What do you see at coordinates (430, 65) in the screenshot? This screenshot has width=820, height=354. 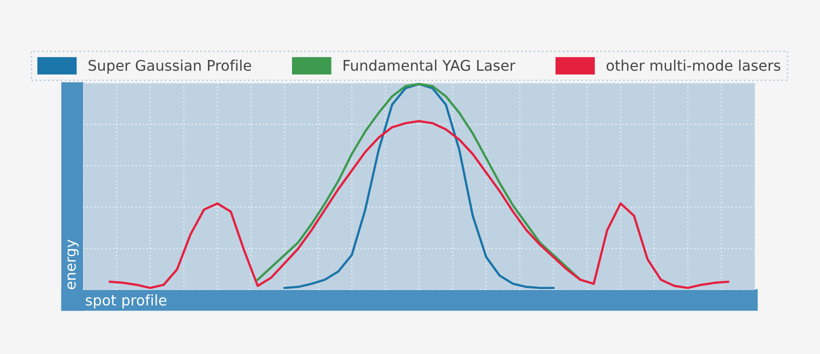 I see `legend-label: Fundamental YAG Laser` at bounding box center [430, 65].